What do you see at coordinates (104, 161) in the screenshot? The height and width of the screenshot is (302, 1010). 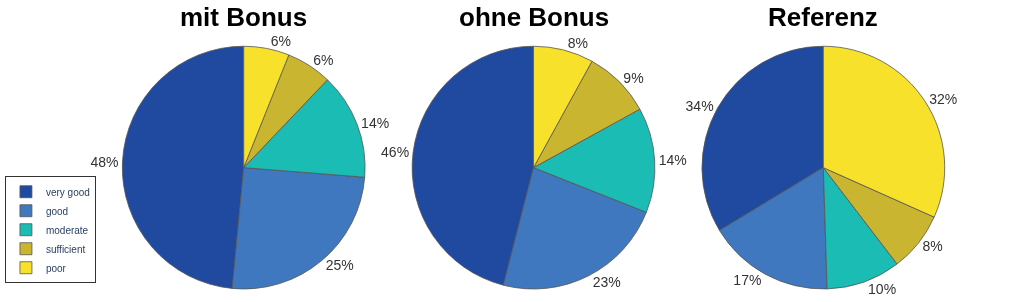 I see `data-label: 48%` at bounding box center [104, 161].